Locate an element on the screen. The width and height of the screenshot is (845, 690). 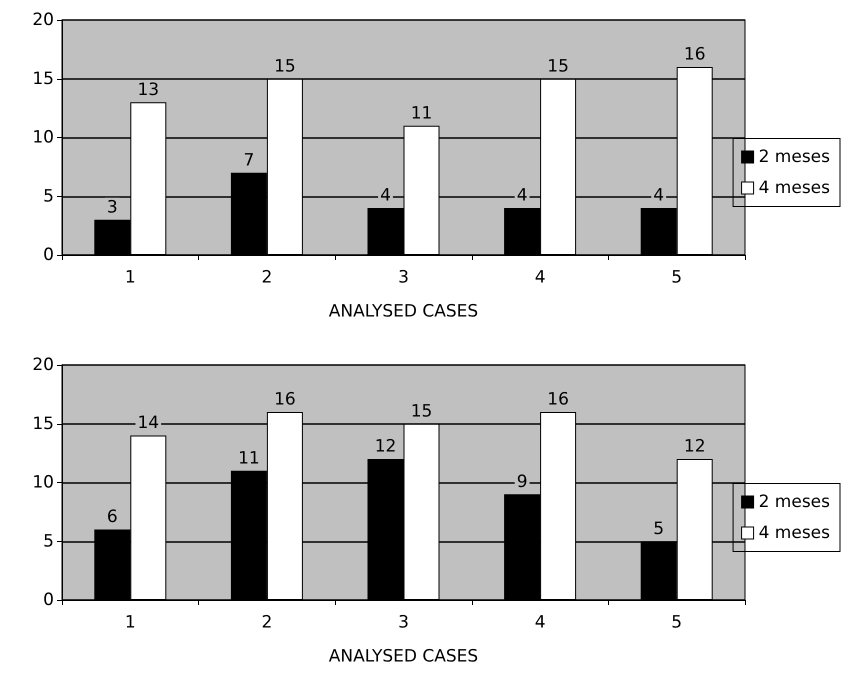
data-label: 3 is located at coordinates (112, 207).